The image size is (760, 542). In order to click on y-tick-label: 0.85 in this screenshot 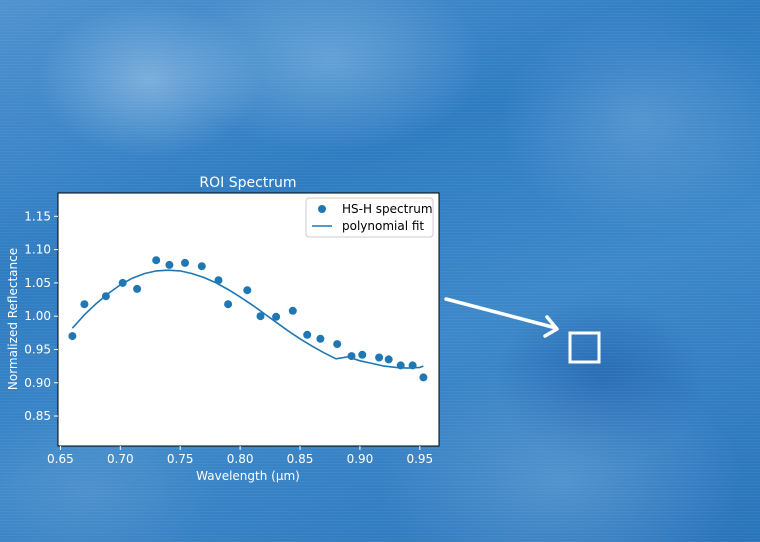, I will do `click(37, 416)`.